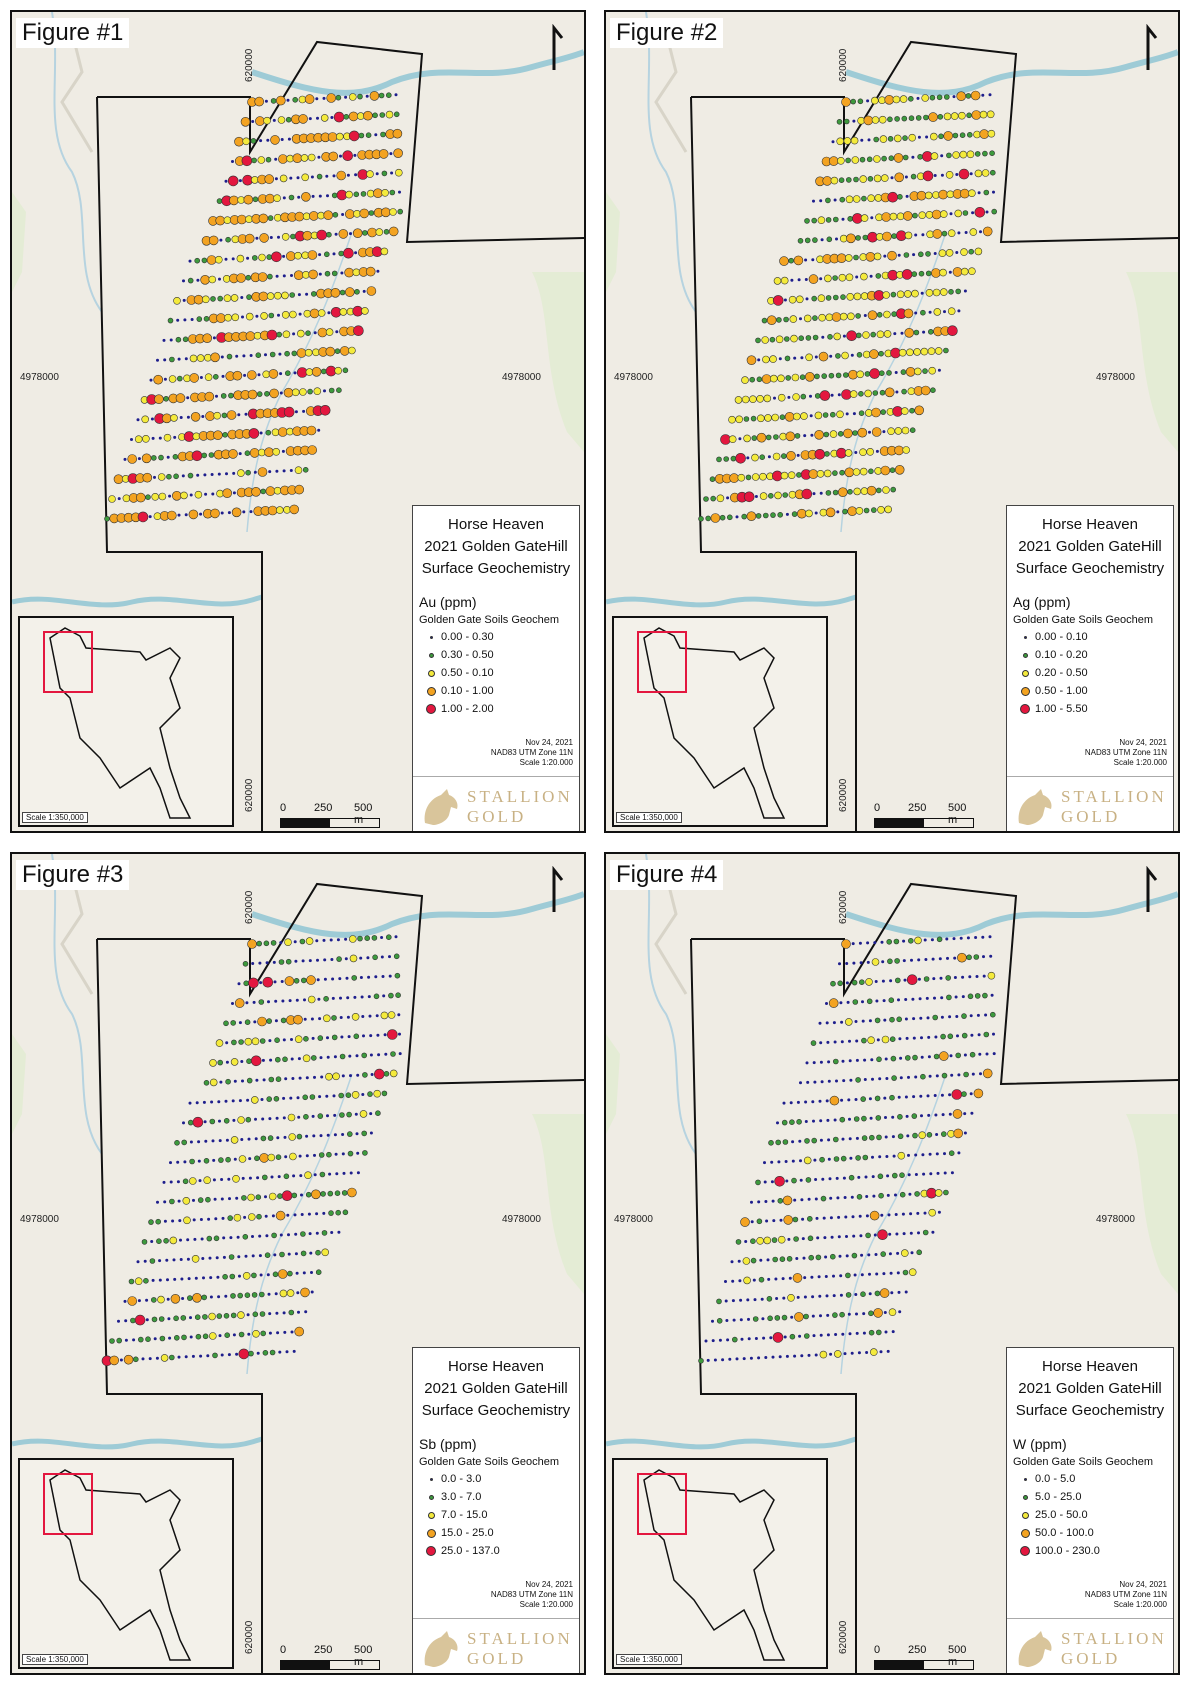 Image resolution: width=1190 pixels, height=1684 pixels. Describe the element at coordinates (126, 1563) in the screenshot. I see `inset-map: Scale 1:350,000` at that location.